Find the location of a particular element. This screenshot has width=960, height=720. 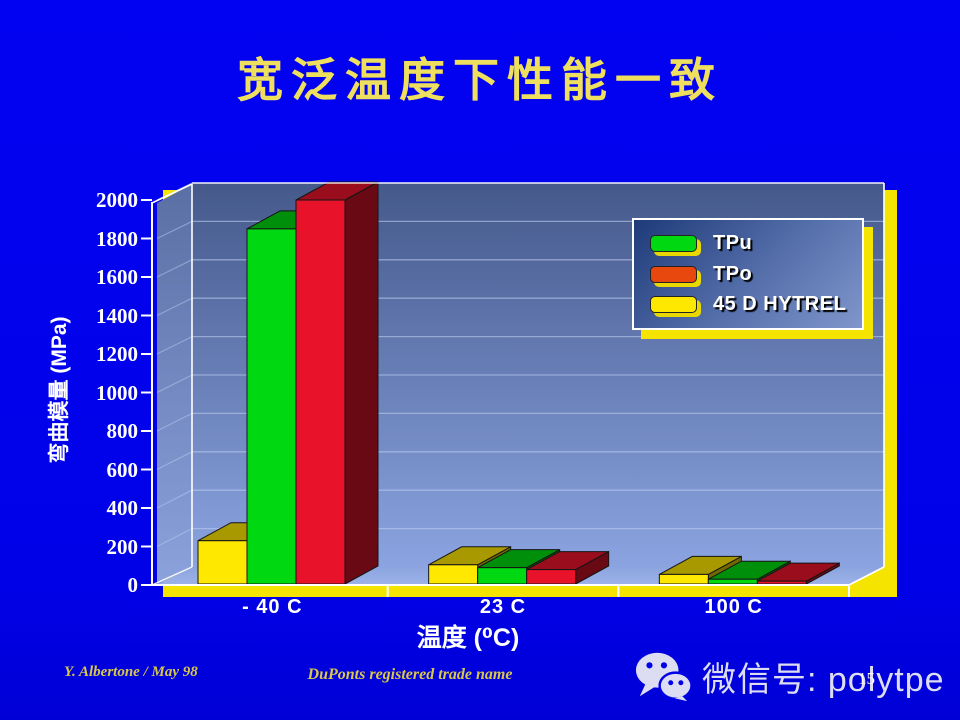

author-credit: Y. Albertone / May 98 is located at coordinates (131, 672).